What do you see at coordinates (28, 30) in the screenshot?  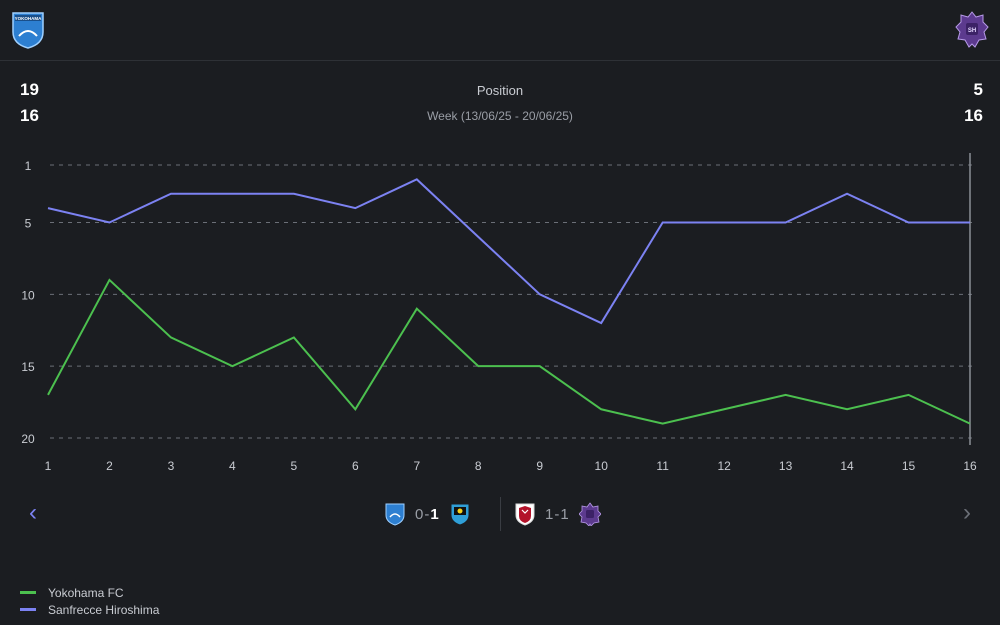 I see `yokohama-fc-crest-icon: YOKOHAMA` at bounding box center [28, 30].